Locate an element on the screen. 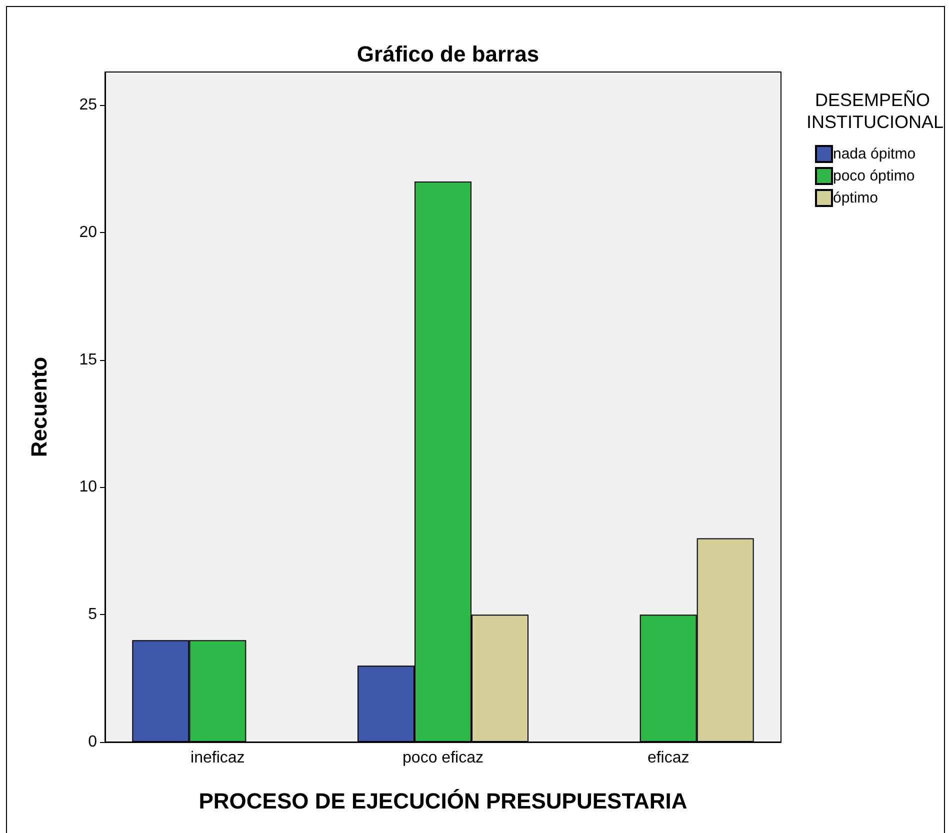 The height and width of the screenshot is (833, 949). x-tick-label: eficaz is located at coordinates (668, 758).